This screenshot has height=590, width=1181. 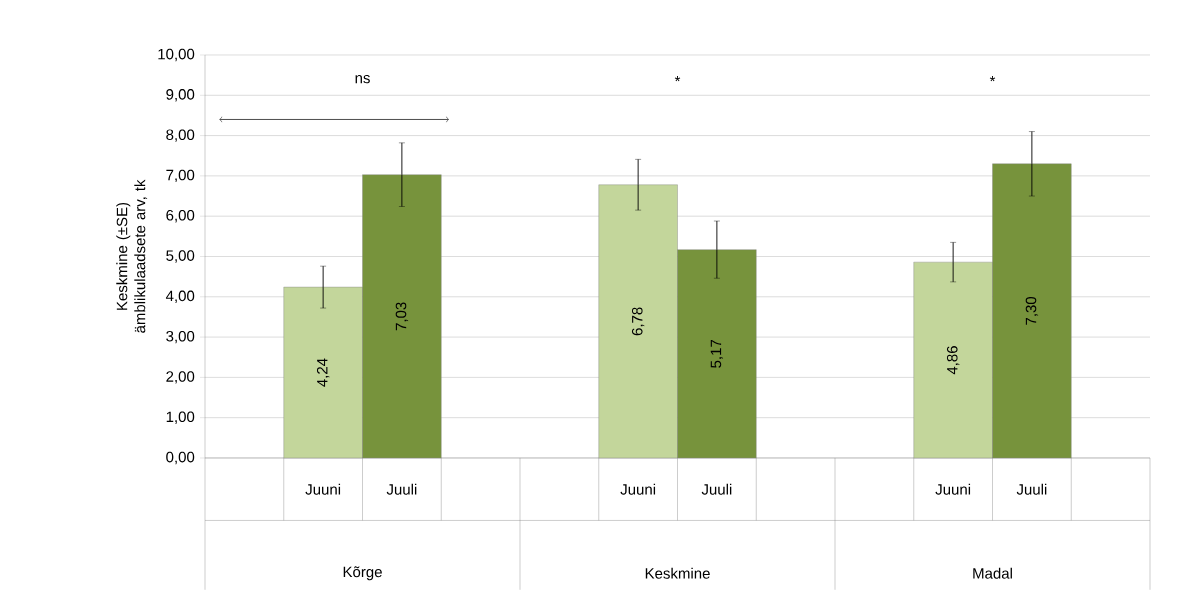 I want to click on y-tick-label: 4,00, so click(x=180, y=296).